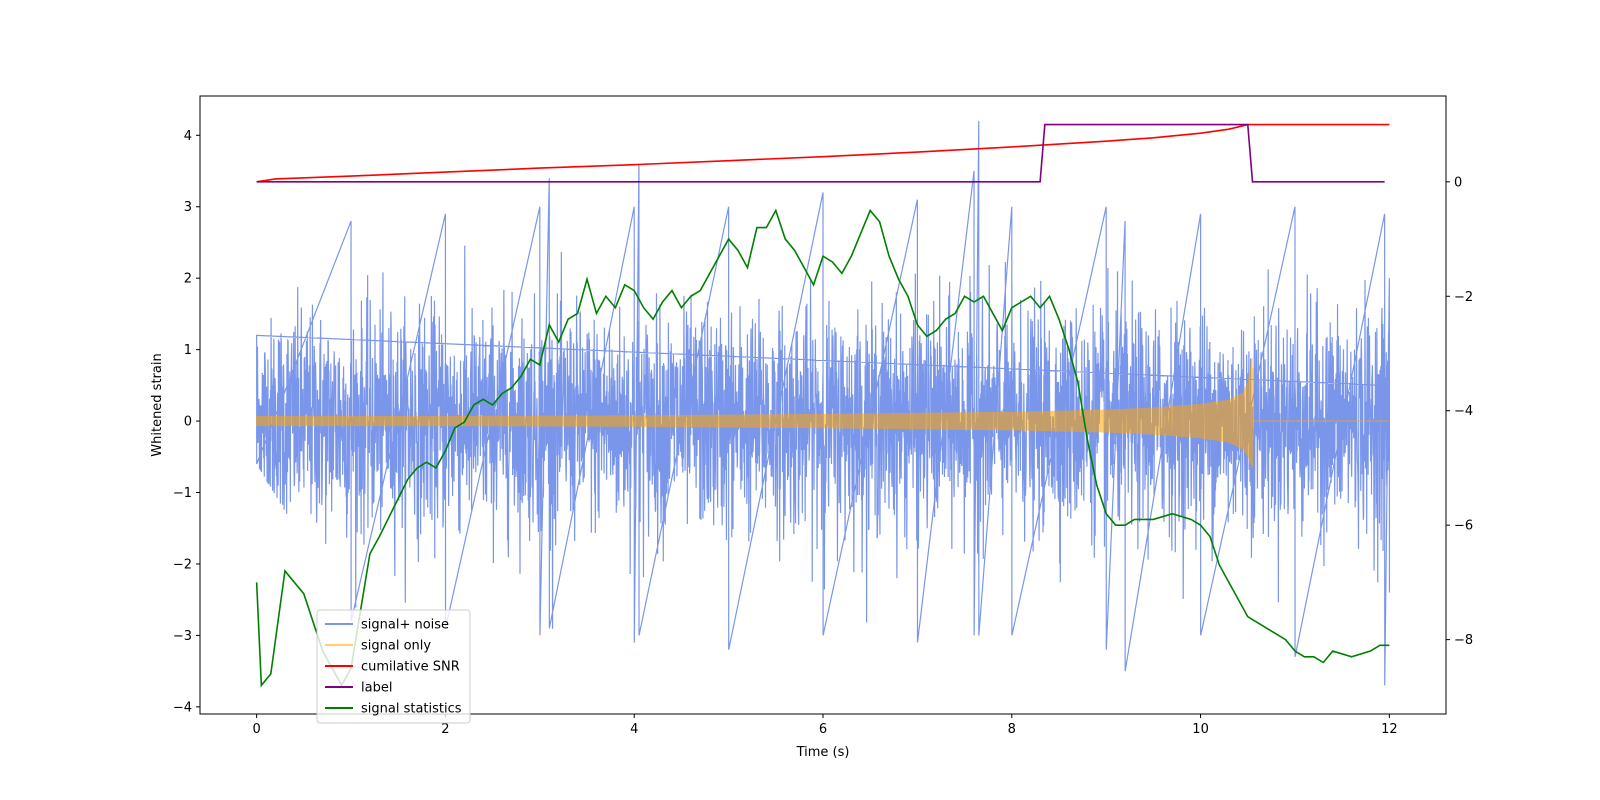  I want to click on legend-box, so click(393, 666).